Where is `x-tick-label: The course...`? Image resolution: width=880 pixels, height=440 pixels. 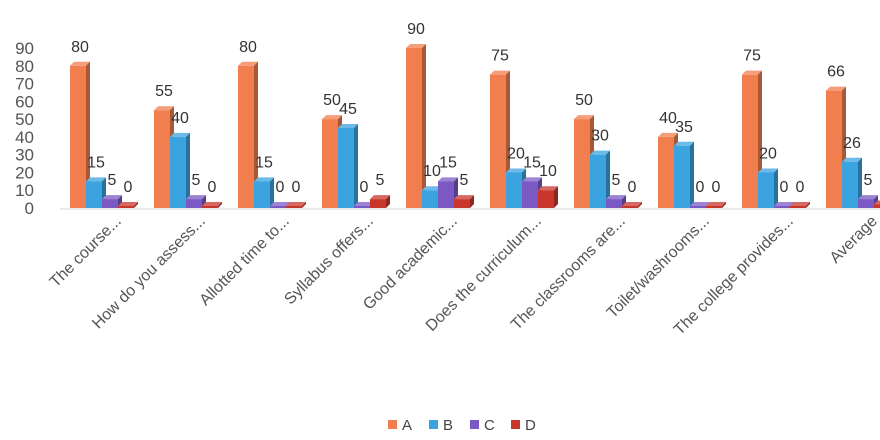
x-tick-label: The course... is located at coordinates (86, 252).